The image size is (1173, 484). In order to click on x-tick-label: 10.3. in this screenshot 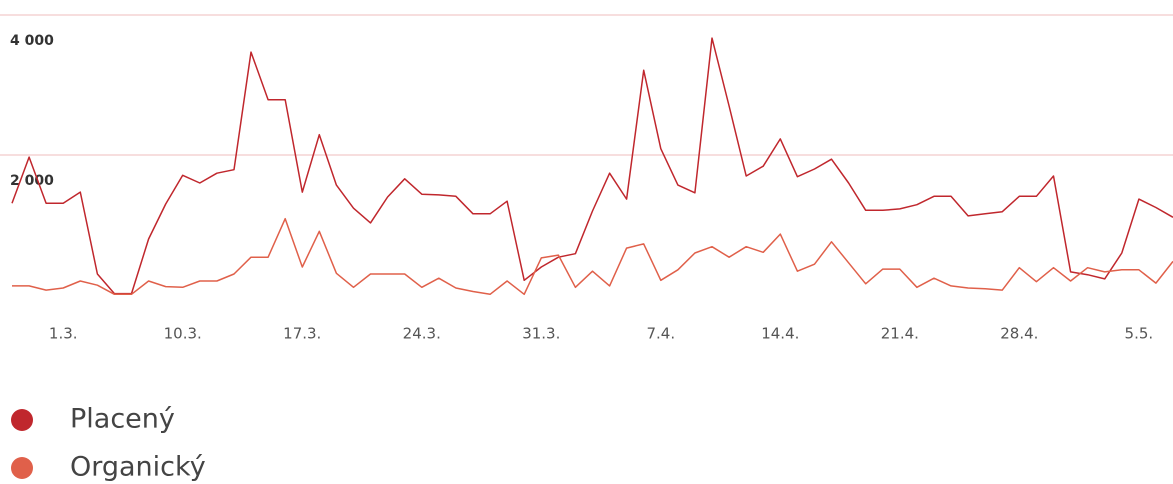, I will do `click(183, 334)`.